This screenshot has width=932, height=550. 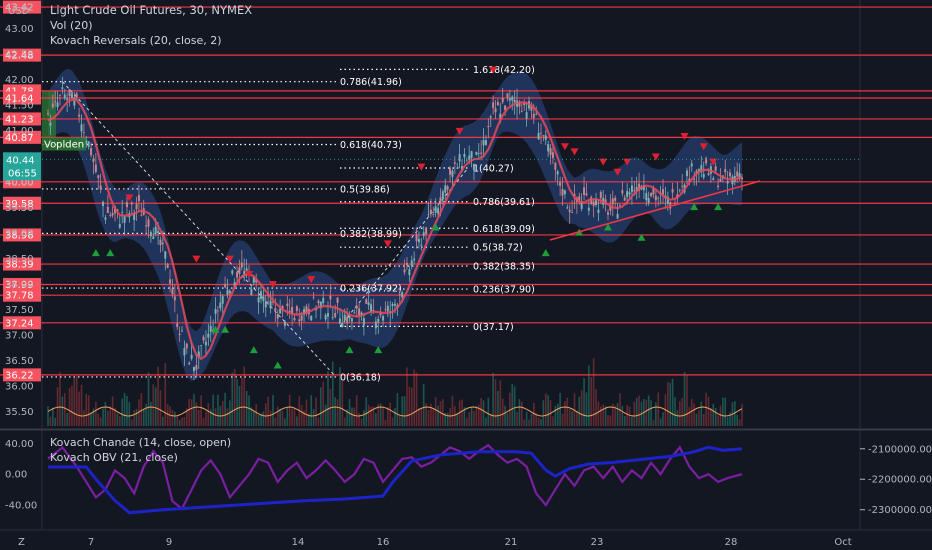 I want to click on kovach-reversals-label: Kovach Reversals (20, close, 2), so click(x=136, y=40).